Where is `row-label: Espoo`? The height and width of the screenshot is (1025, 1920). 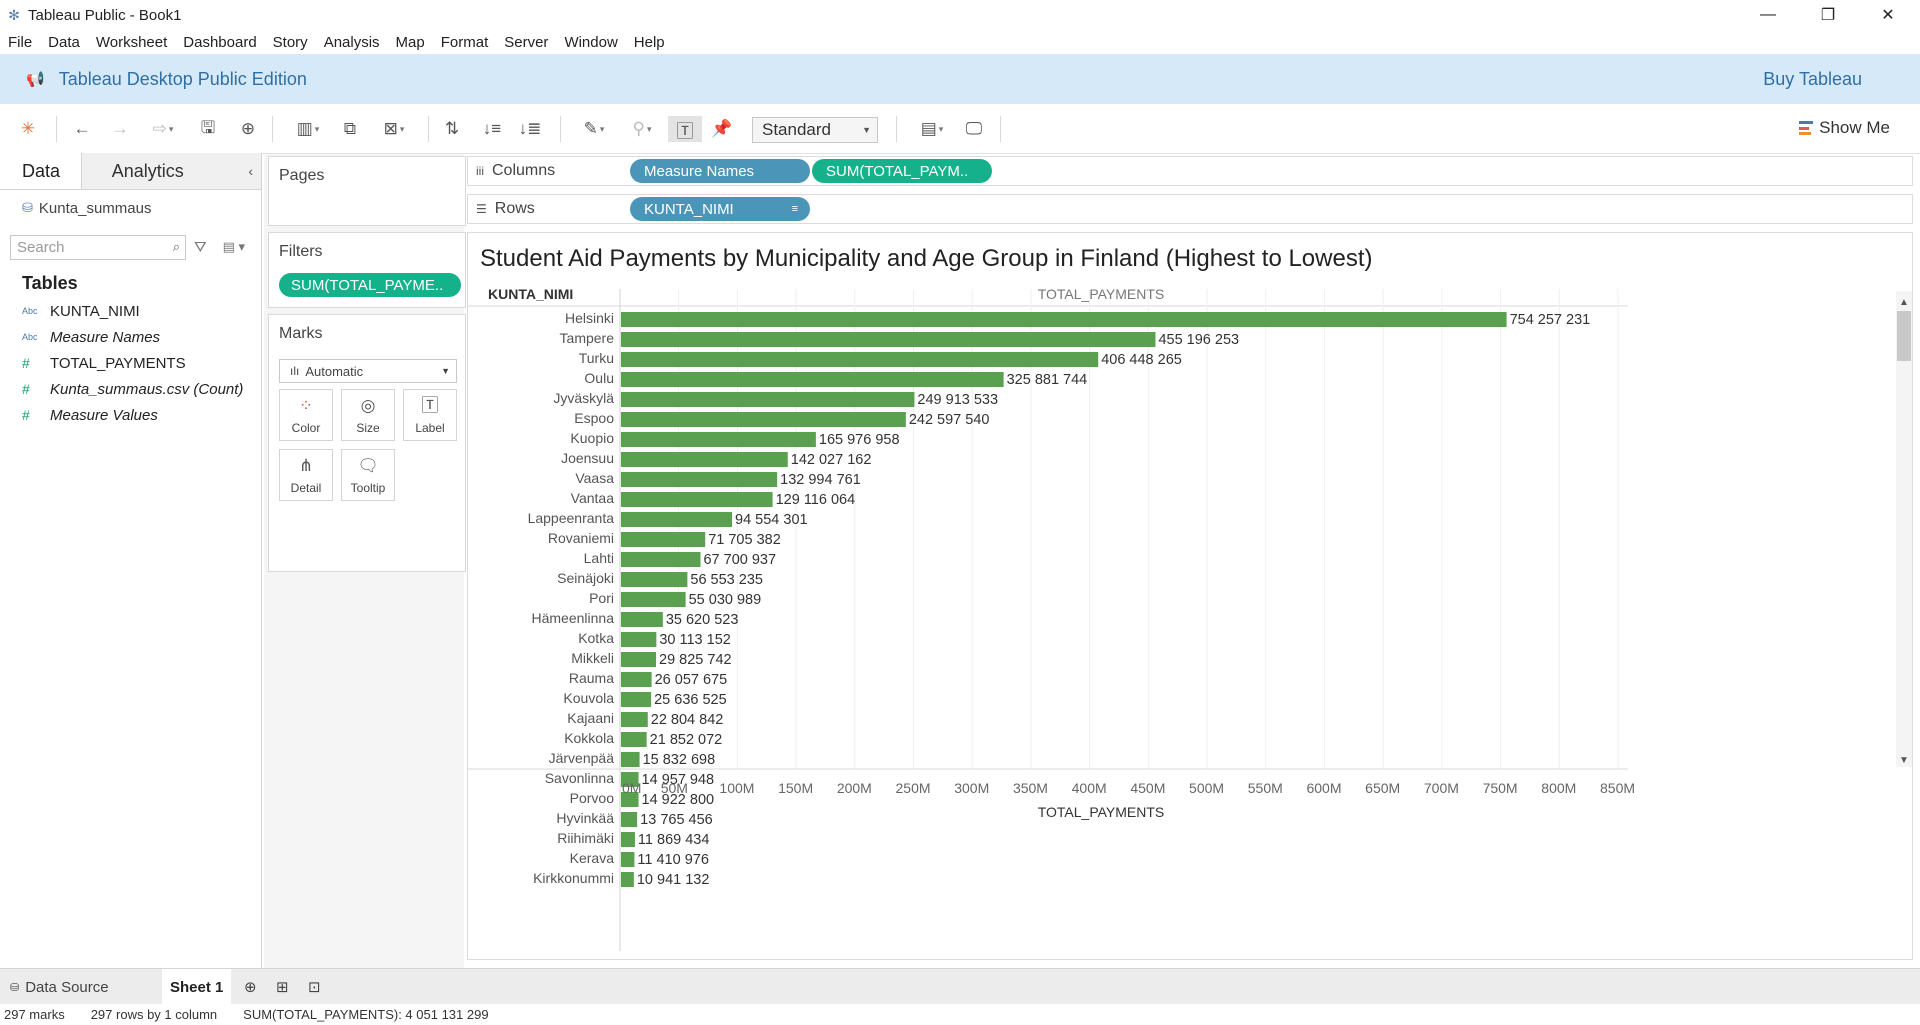
row-label: Espoo is located at coordinates (594, 418).